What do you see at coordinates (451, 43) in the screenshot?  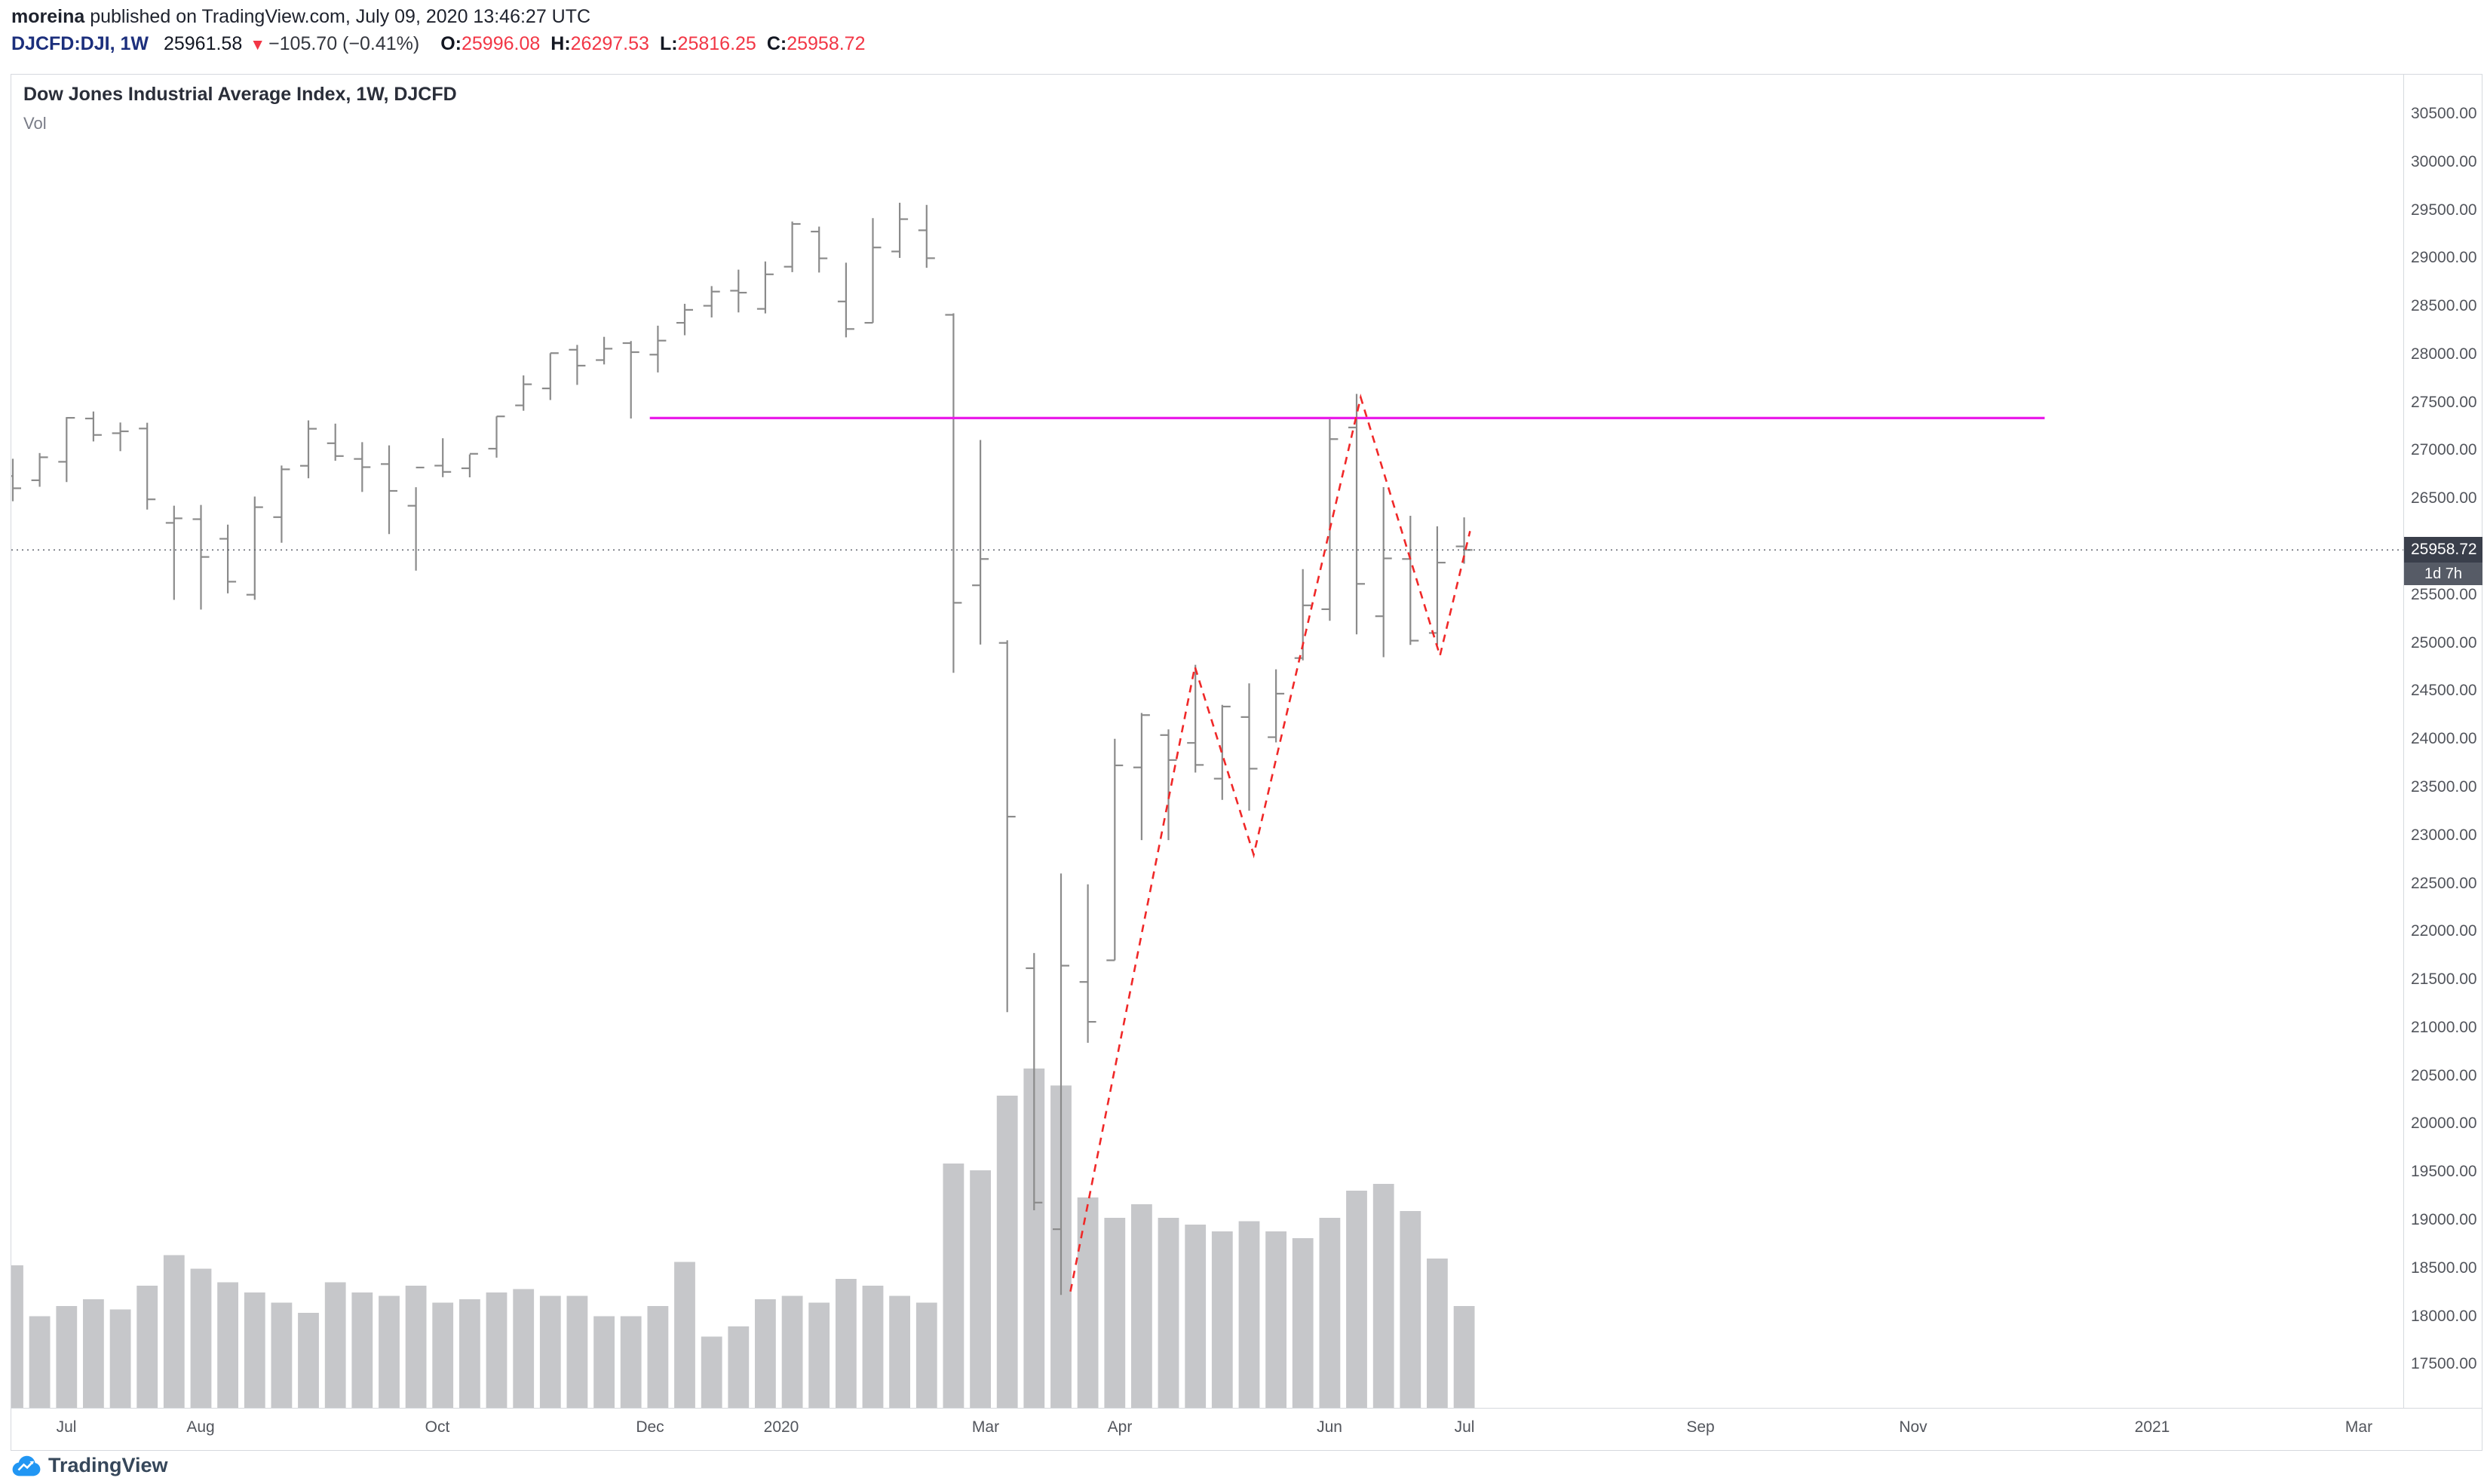 I see `open-label: O:` at bounding box center [451, 43].